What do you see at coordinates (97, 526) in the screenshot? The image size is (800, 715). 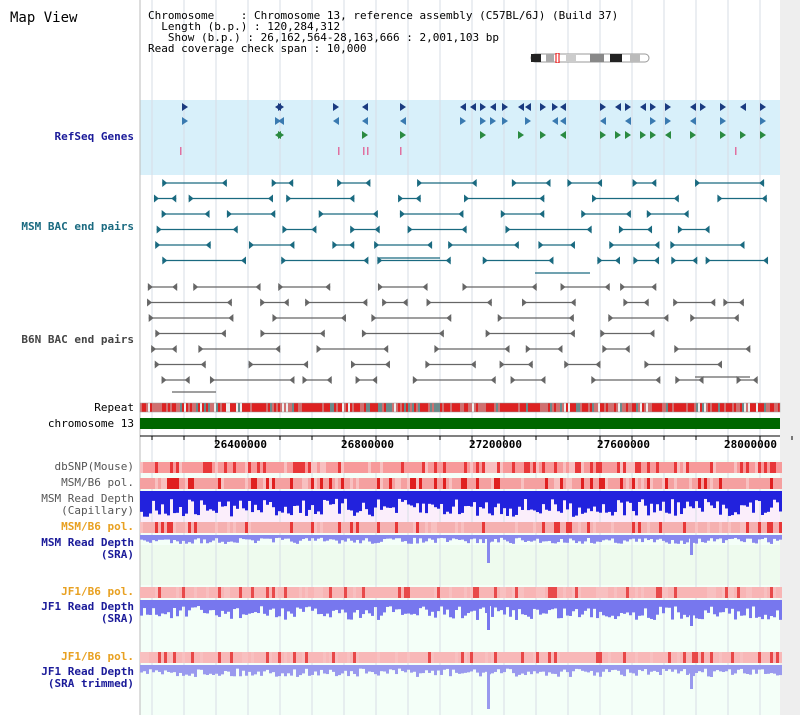 I see `msm-b6-pol-sra-label: MSM/B6 pol.` at bounding box center [97, 526].